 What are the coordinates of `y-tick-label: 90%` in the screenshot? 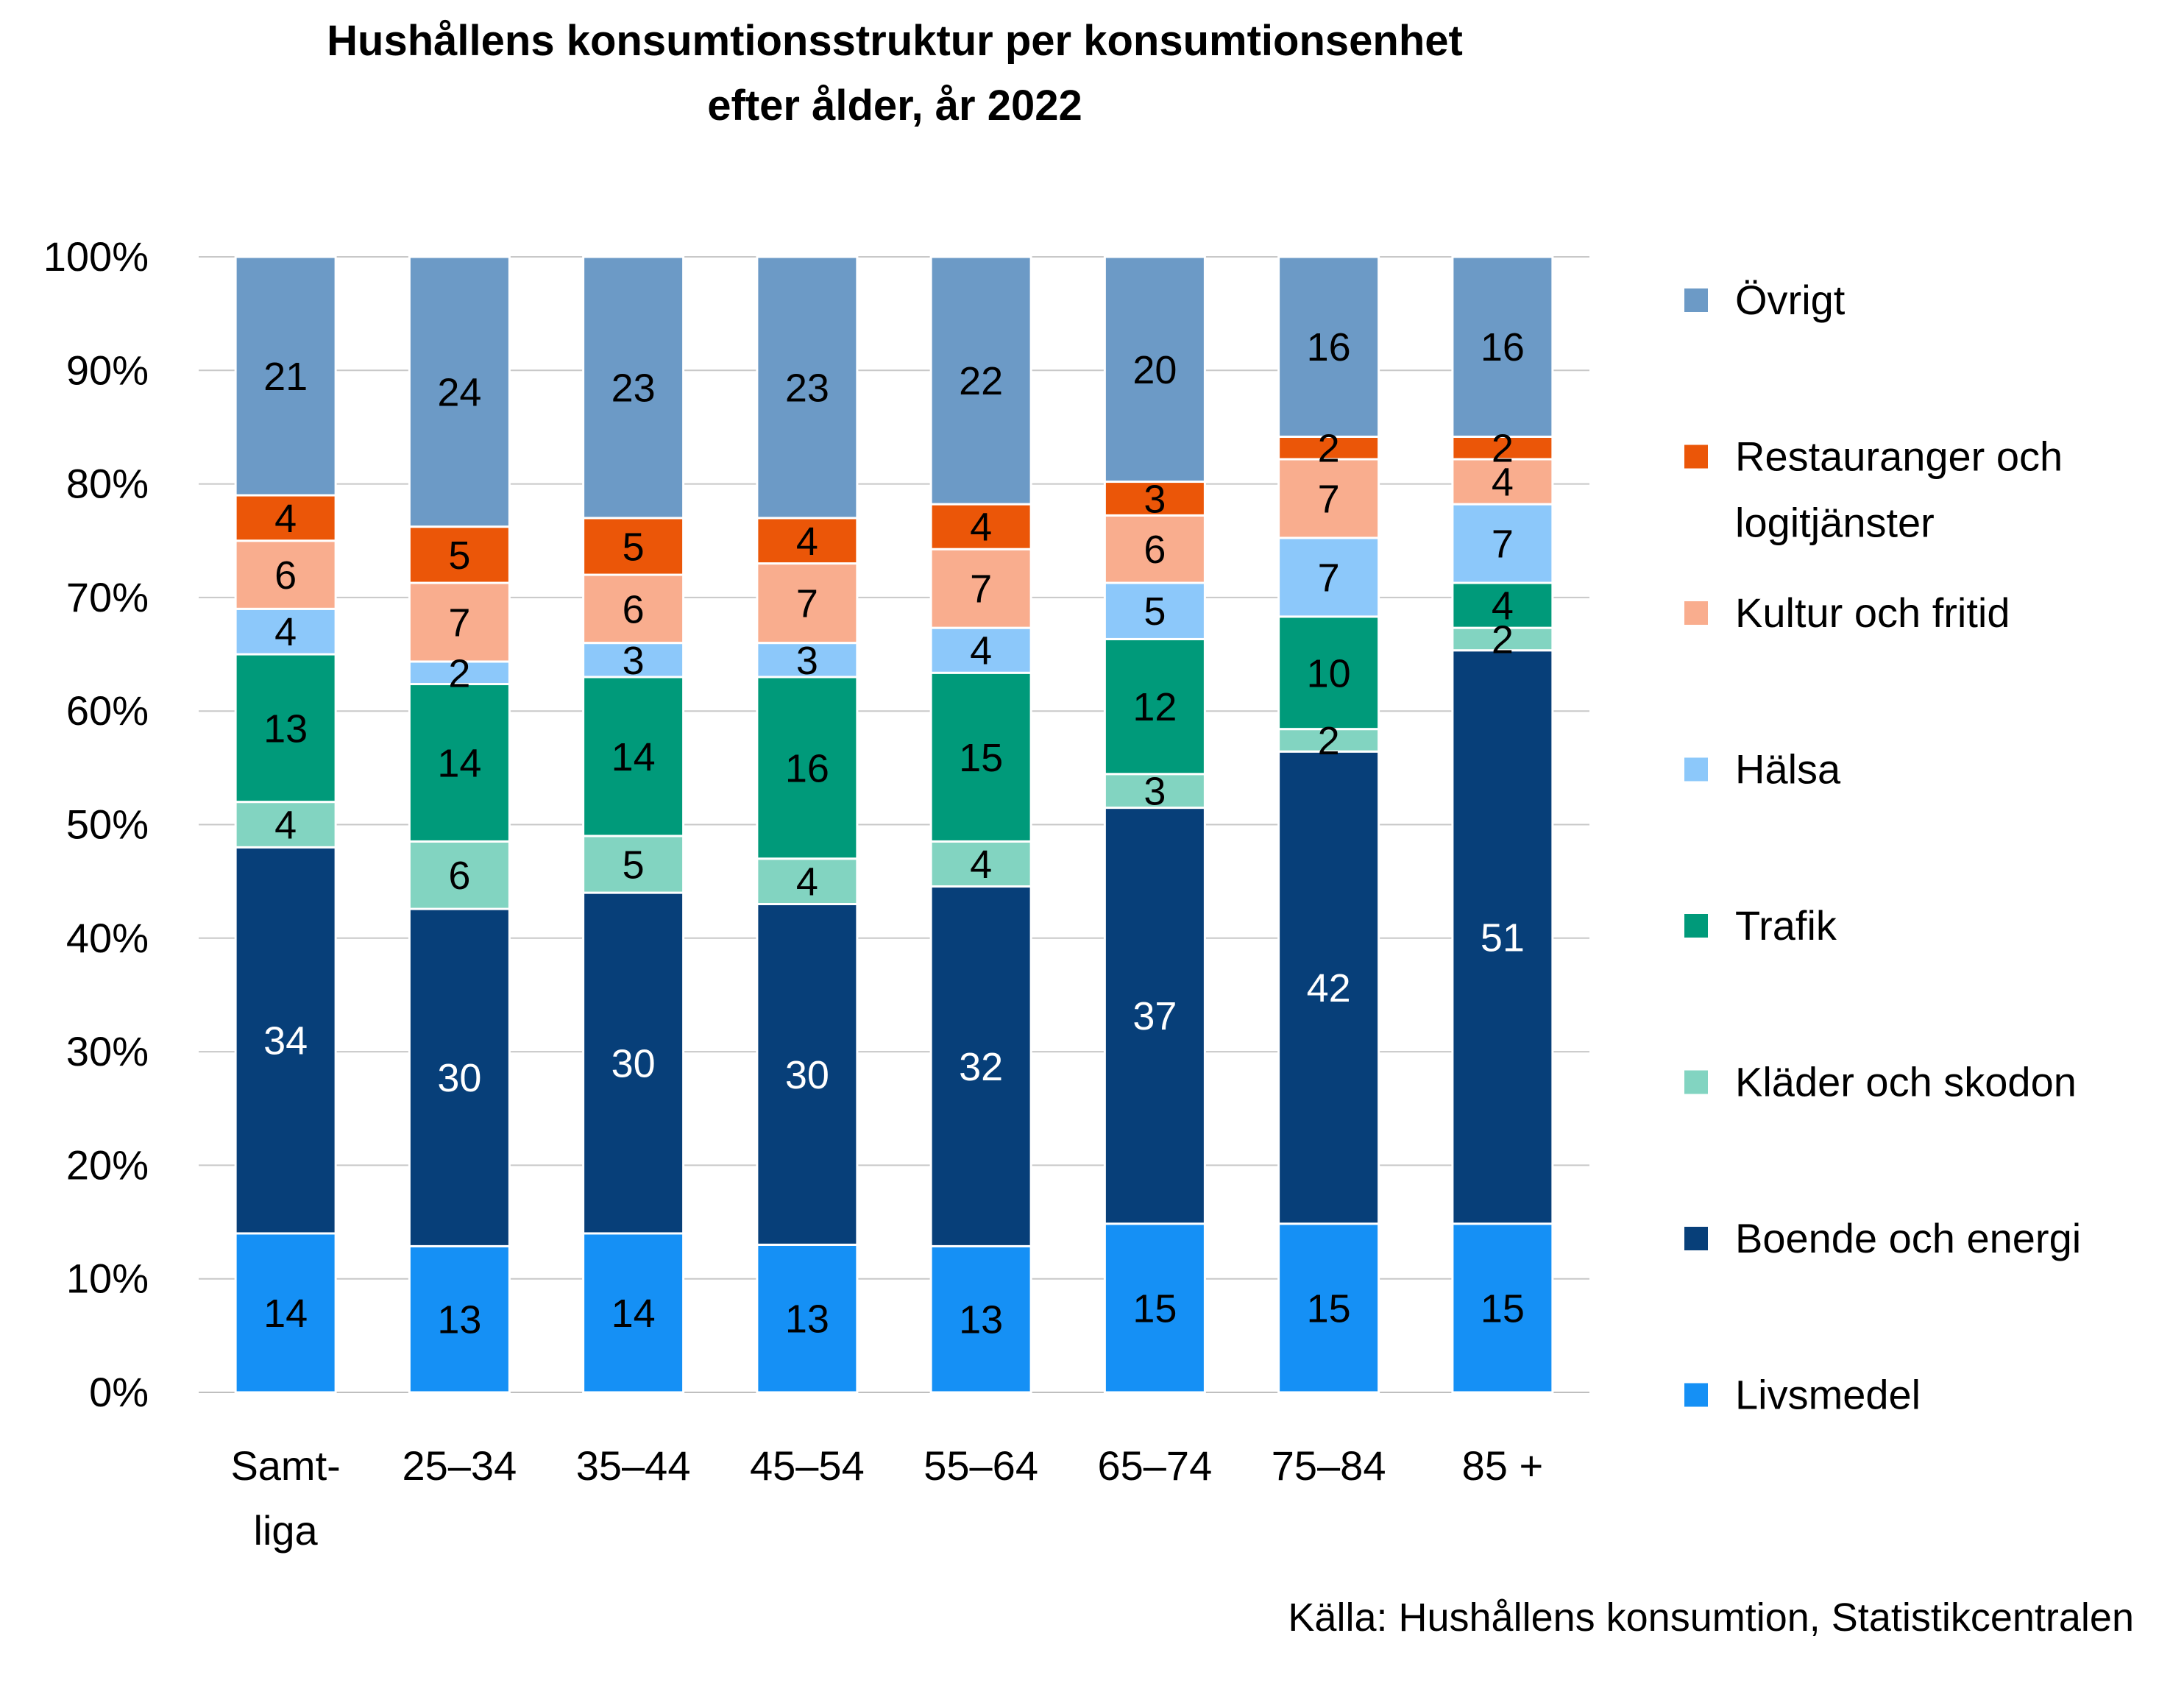 It's located at (107, 370).